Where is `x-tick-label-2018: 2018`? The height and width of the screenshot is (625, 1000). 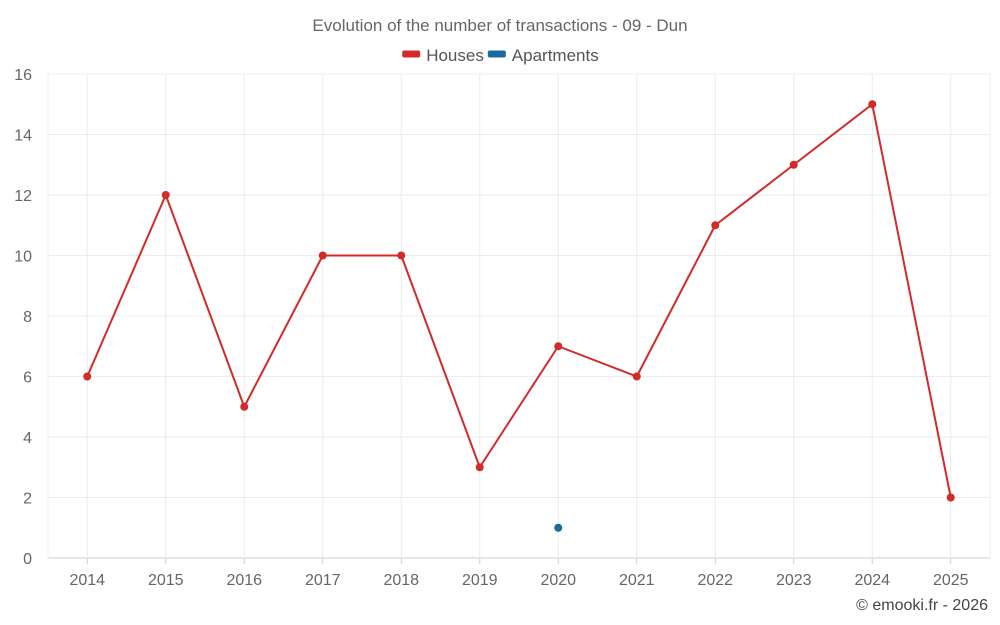 x-tick-label-2018: 2018 is located at coordinates (401, 580).